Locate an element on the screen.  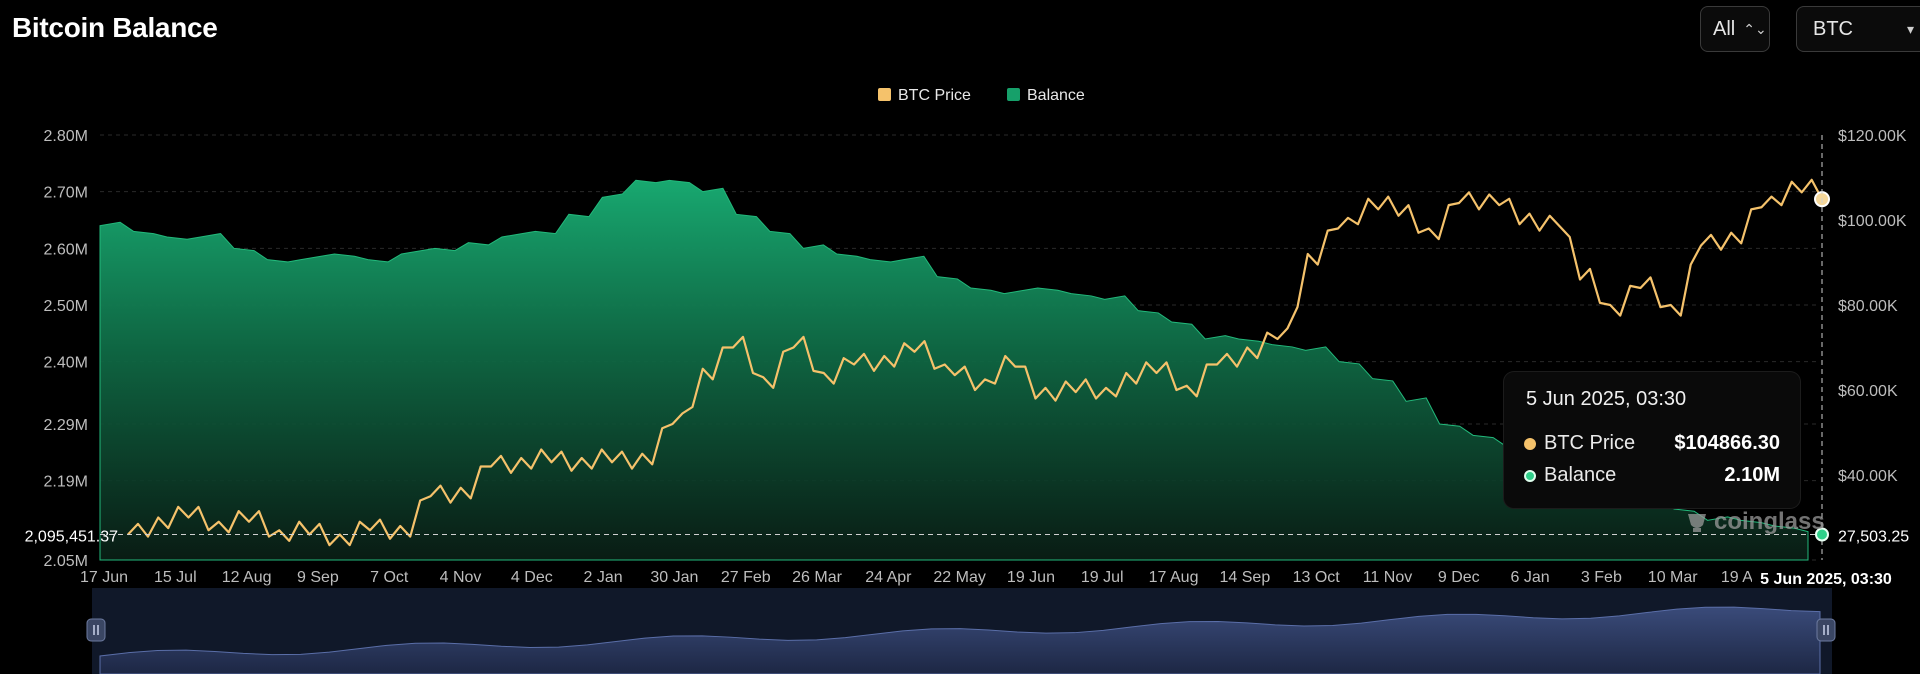
x-tick-label: 17 Jun is located at coordinates (104, 577).